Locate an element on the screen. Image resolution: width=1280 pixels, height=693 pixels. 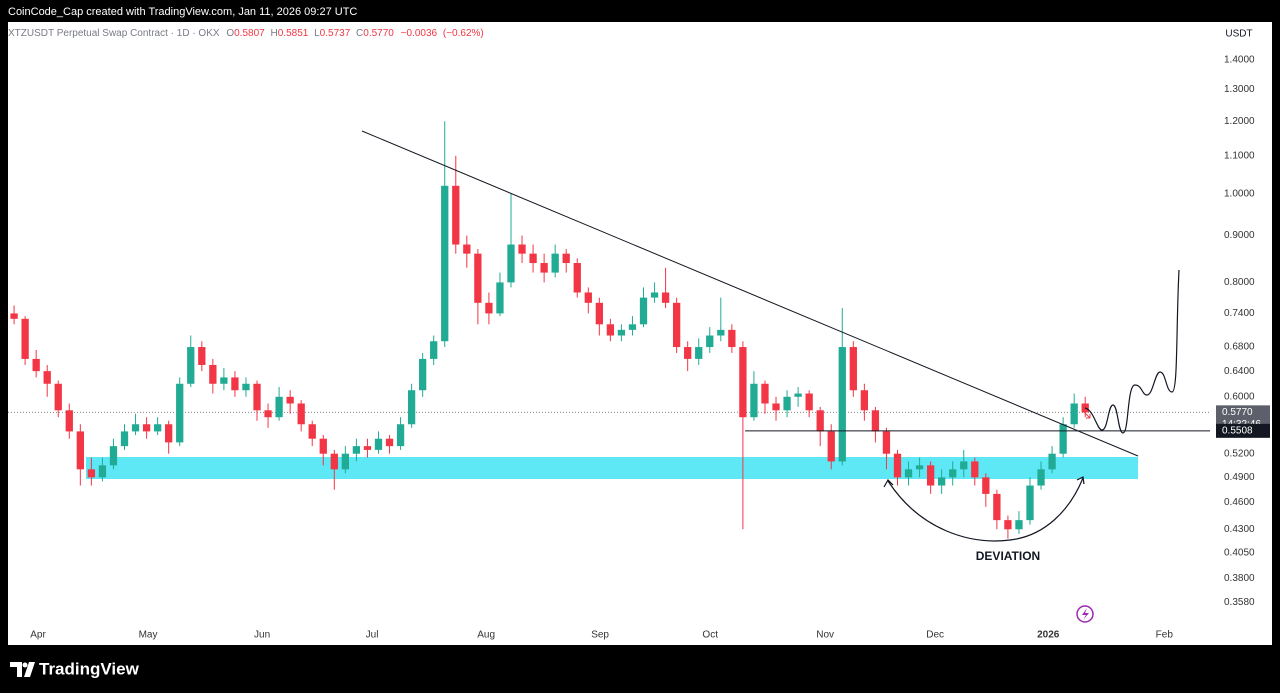
arc-arrowheads is located at coordinates (984, 482).